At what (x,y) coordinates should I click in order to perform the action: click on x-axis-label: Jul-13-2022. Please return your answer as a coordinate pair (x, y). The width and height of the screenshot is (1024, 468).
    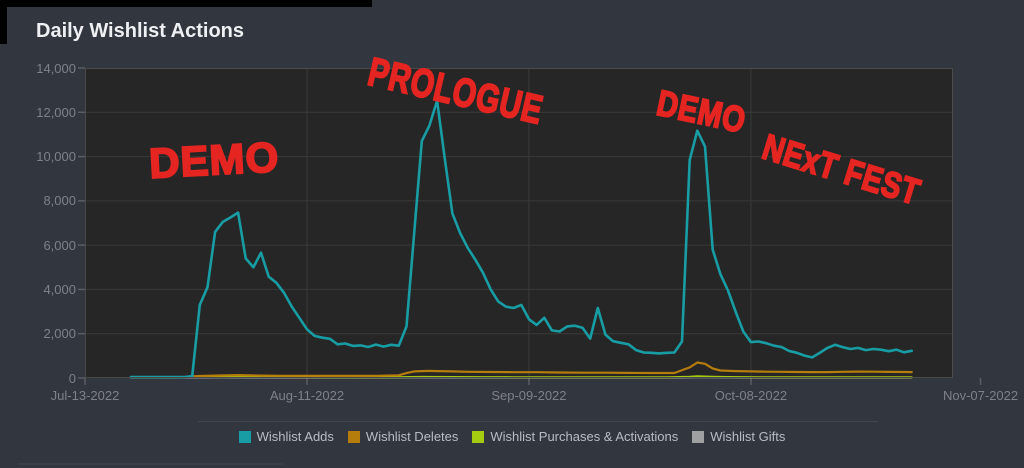
    Looking at the image, I should click on (85, 395).